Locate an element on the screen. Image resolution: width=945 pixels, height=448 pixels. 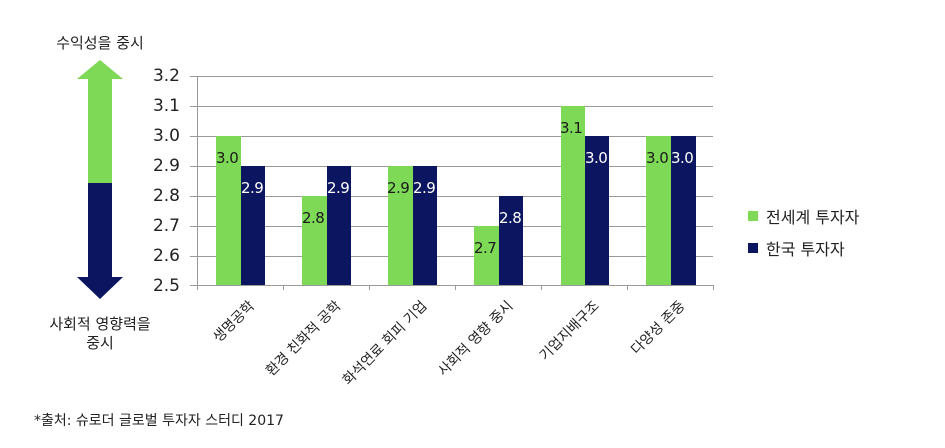
bar-world-eco-engineering is located at coordinates (314, 240).